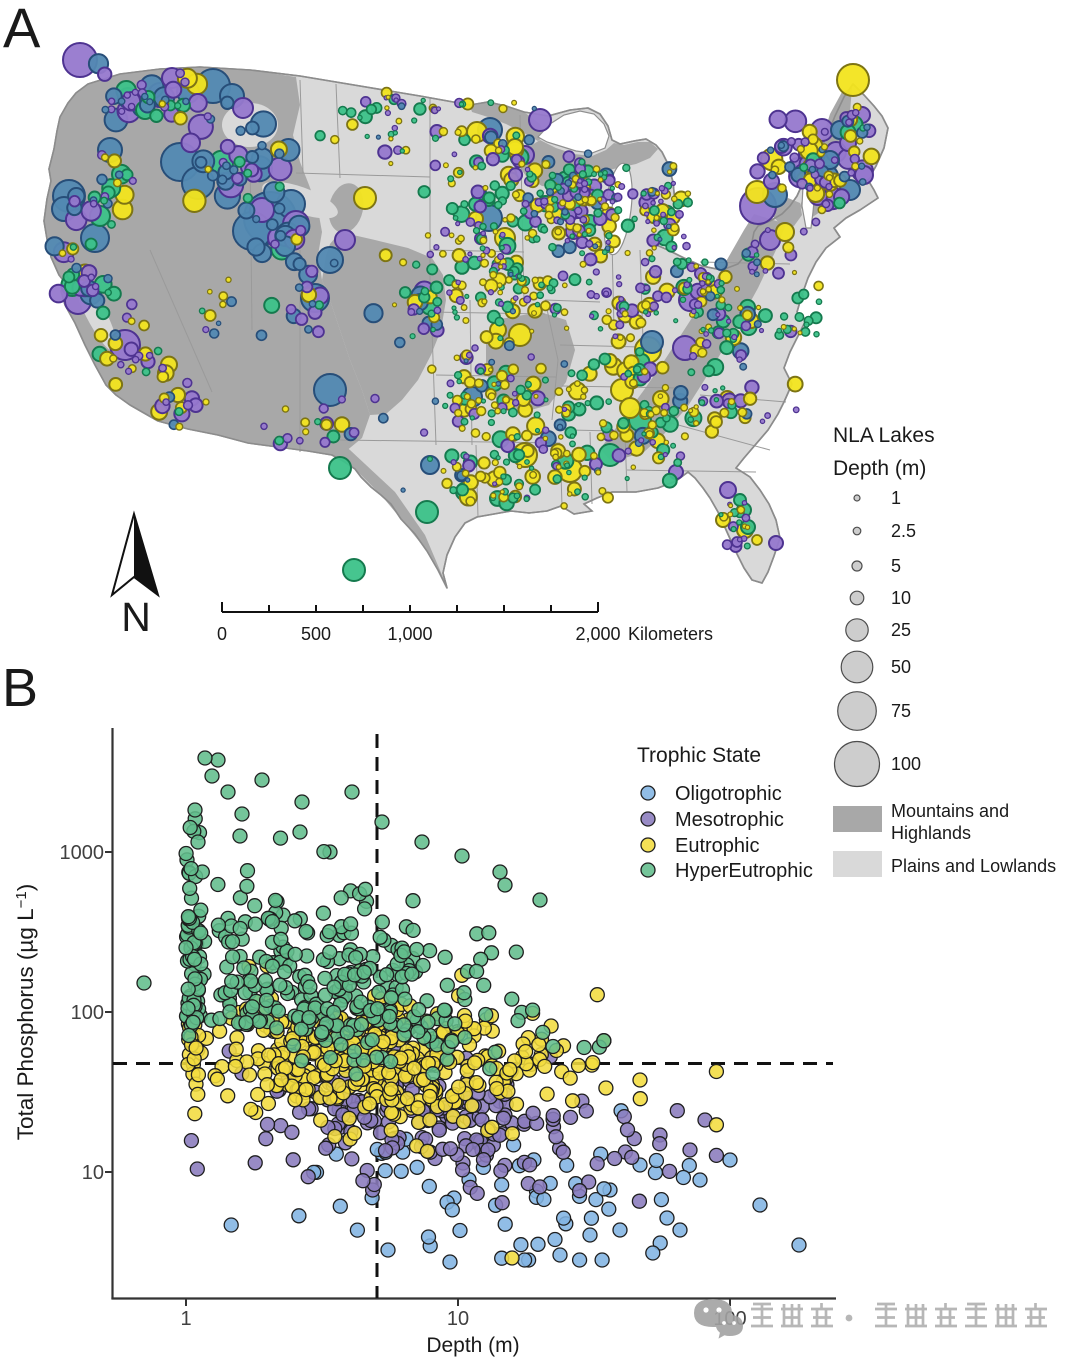 The height and width of the screenshot is (1363, 1080). I want to click on svg-text: 500, so click(316, 634).